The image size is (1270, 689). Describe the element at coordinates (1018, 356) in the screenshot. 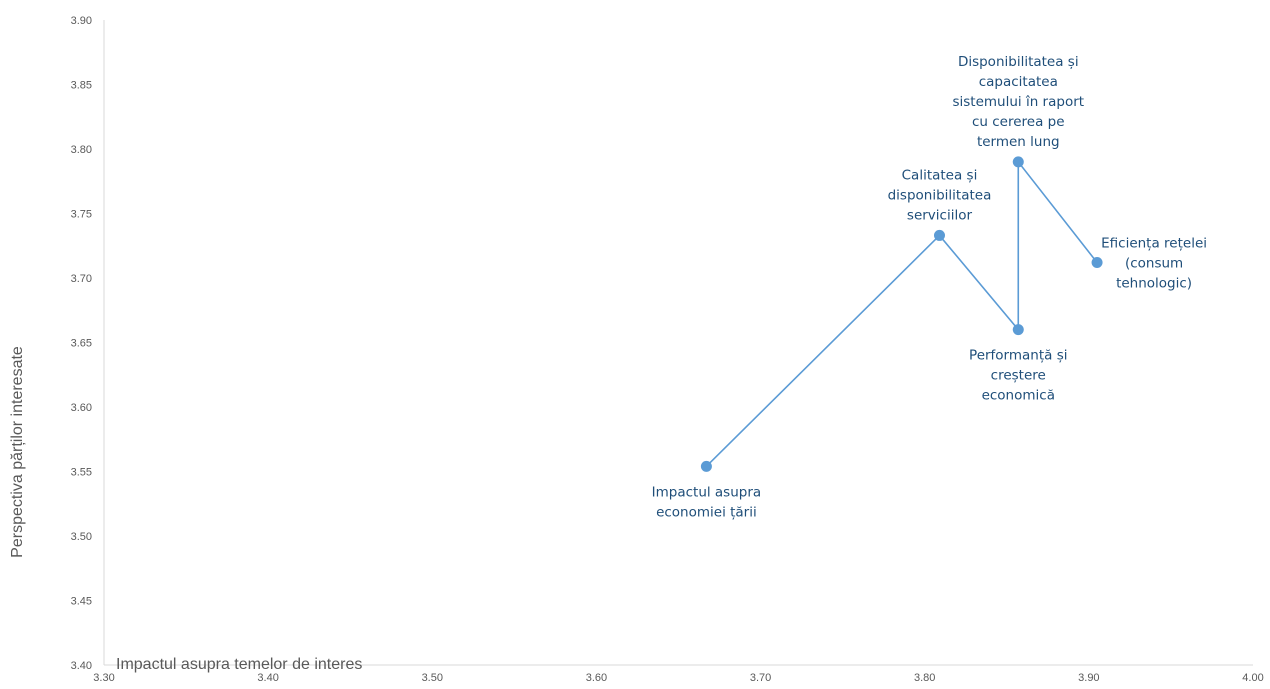

I see `data-label-line: Performanță și` at that location.